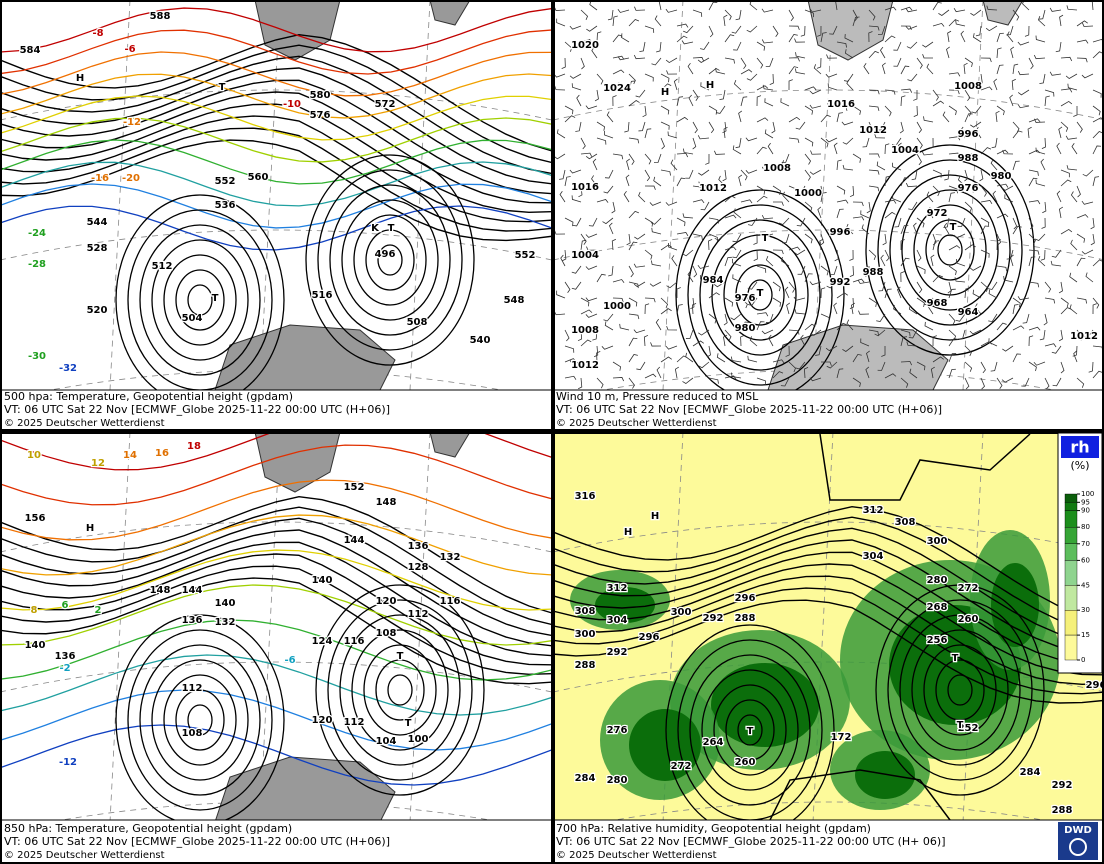 This screenshot has width=1104, height=864. What do you see at coordinates (1030, 772) in the screenshot?
I see `contour-label: 284` at bounding box center [1030, 772].